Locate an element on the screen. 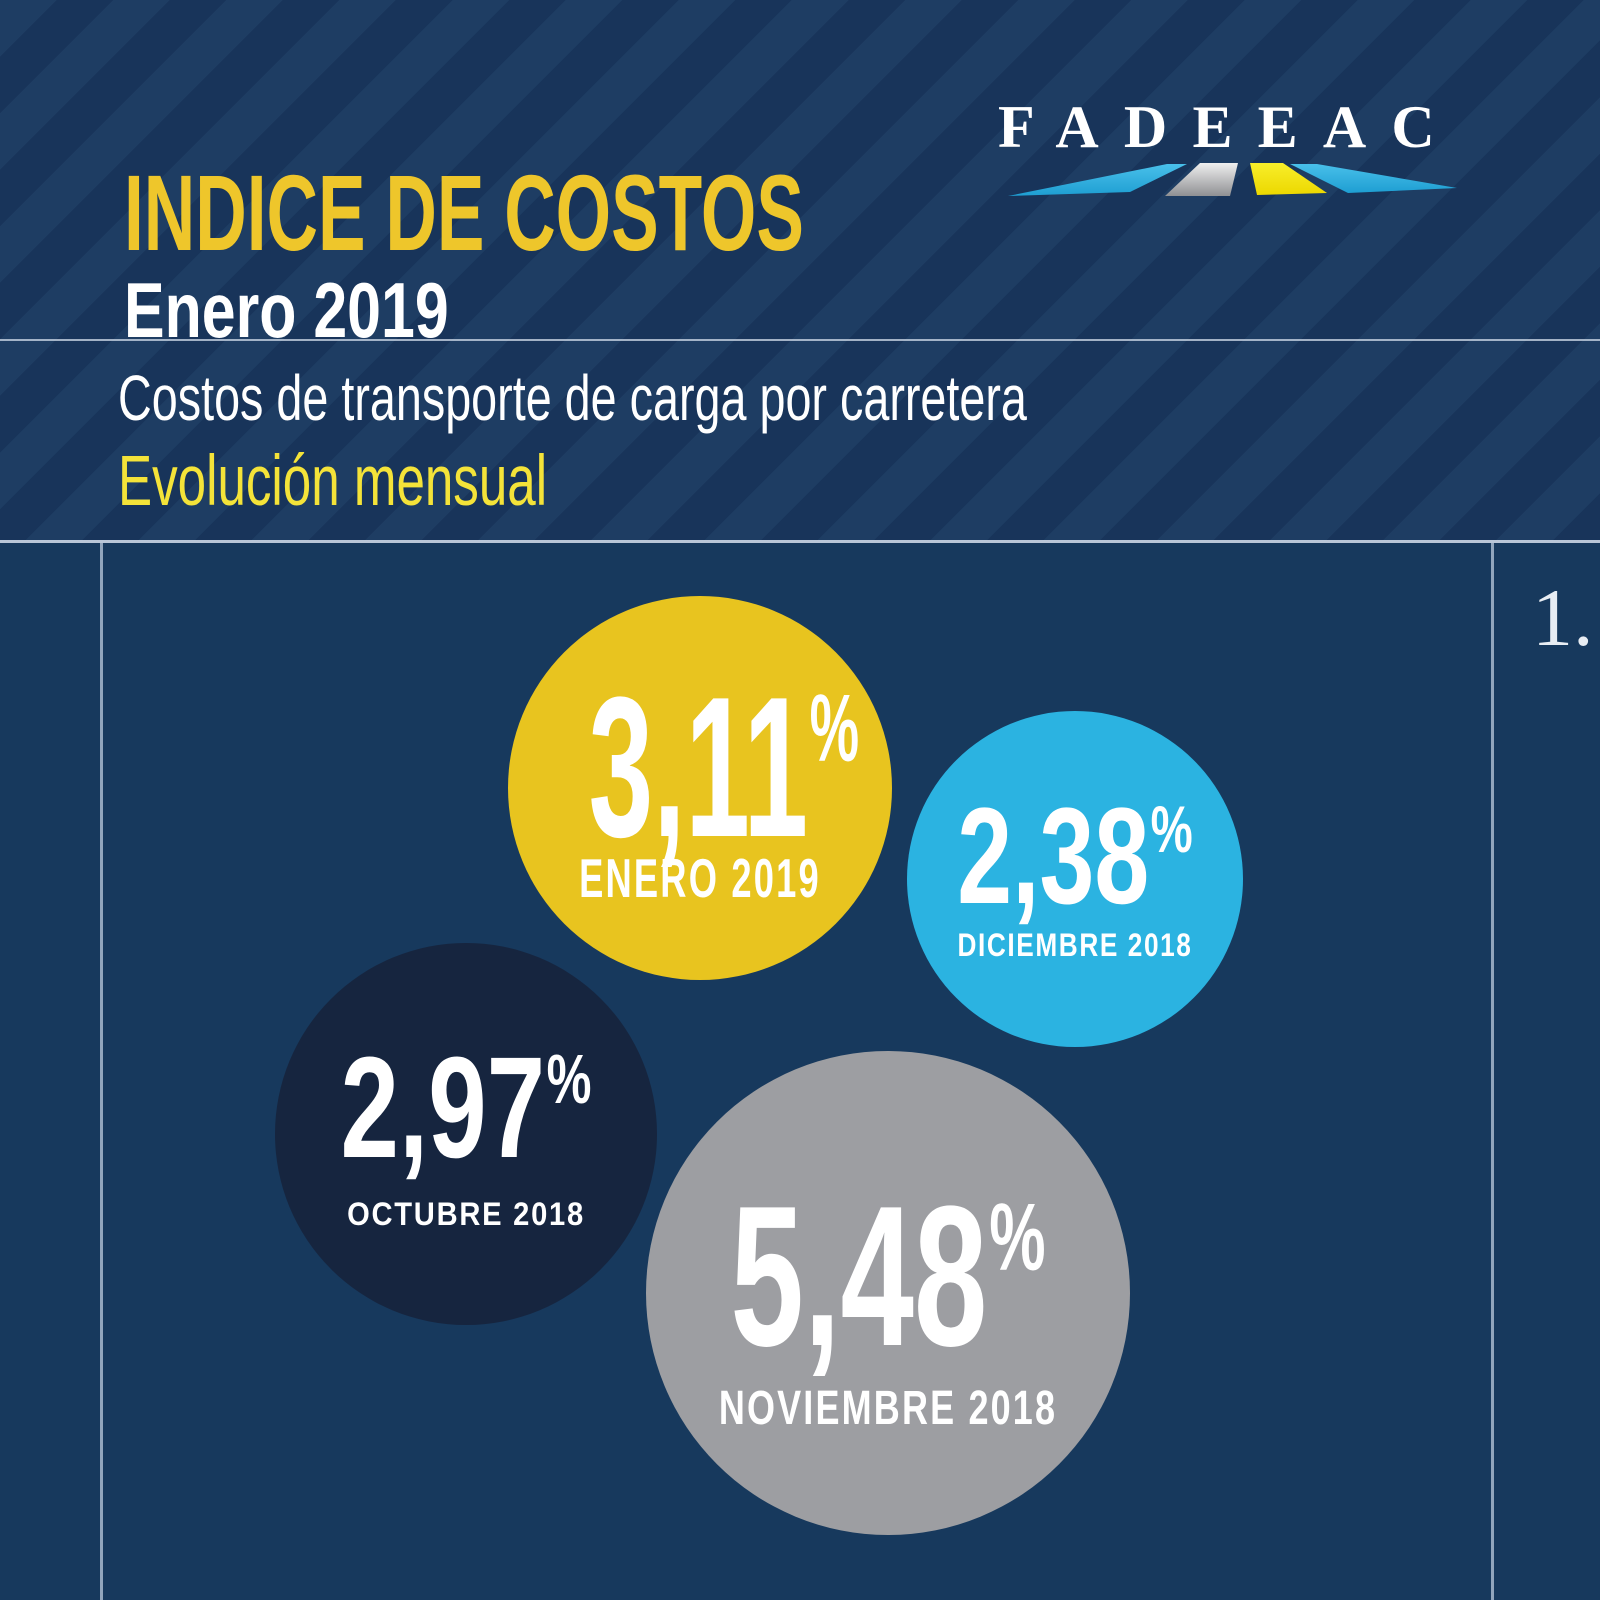 This screenshot has height=1600, width=1600. bubble-value: 3,11% is located at coordinates (724, 768).